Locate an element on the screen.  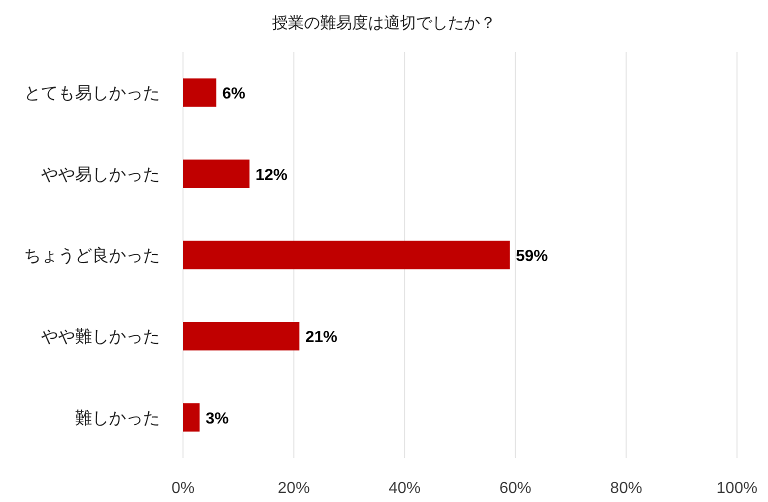
data-label: 12% is located at coordinates (271, 175).